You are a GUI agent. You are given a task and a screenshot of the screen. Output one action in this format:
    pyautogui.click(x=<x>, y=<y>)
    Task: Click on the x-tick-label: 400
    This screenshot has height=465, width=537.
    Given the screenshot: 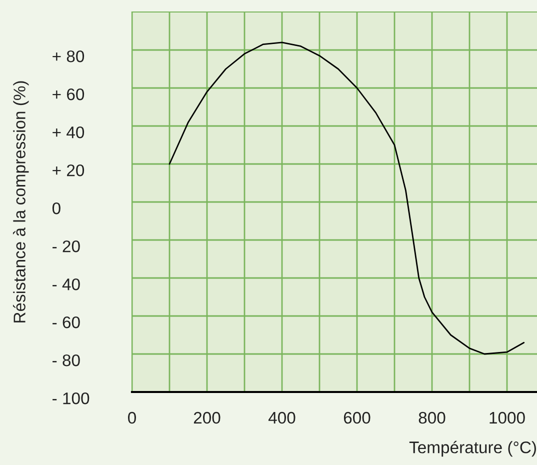 What is the action you would take?
    pyautogui.click(x=282, y=418)
    